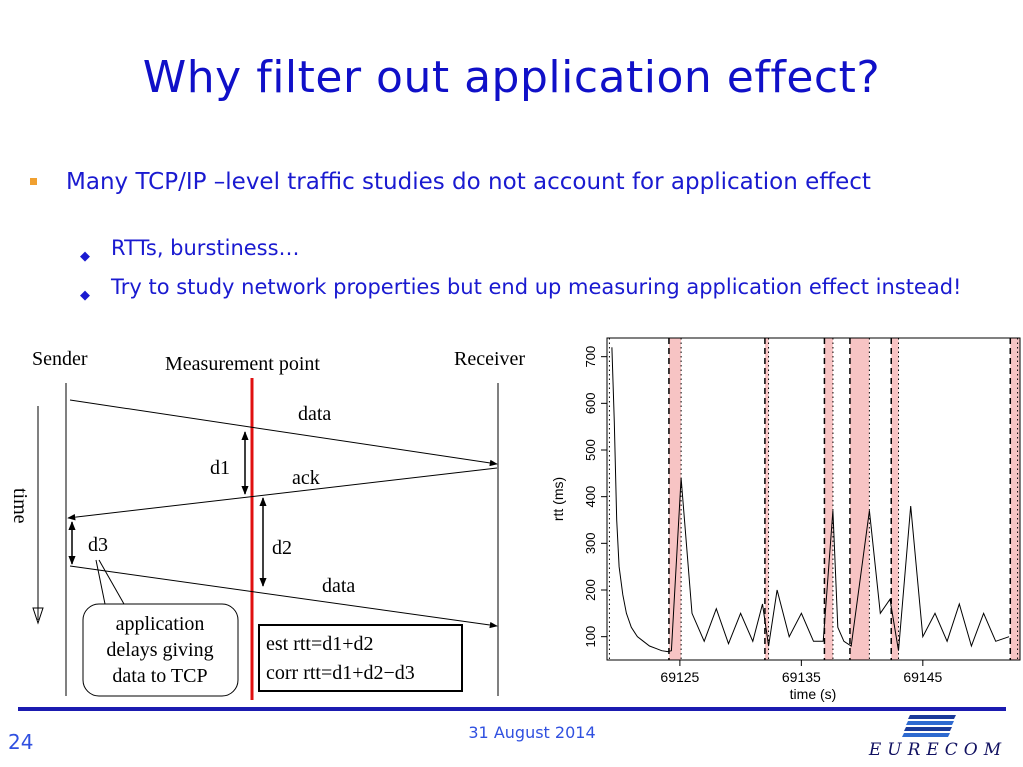  What do you see at coordinates (558, 499) in the screenshot?
I see `y-axis-label: rtt (ms)` at bounding box center [558, 499].